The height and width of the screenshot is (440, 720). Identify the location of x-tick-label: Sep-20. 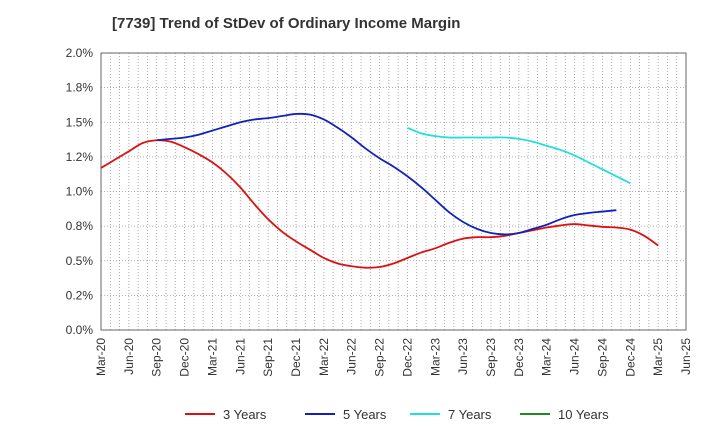
(157, 357).